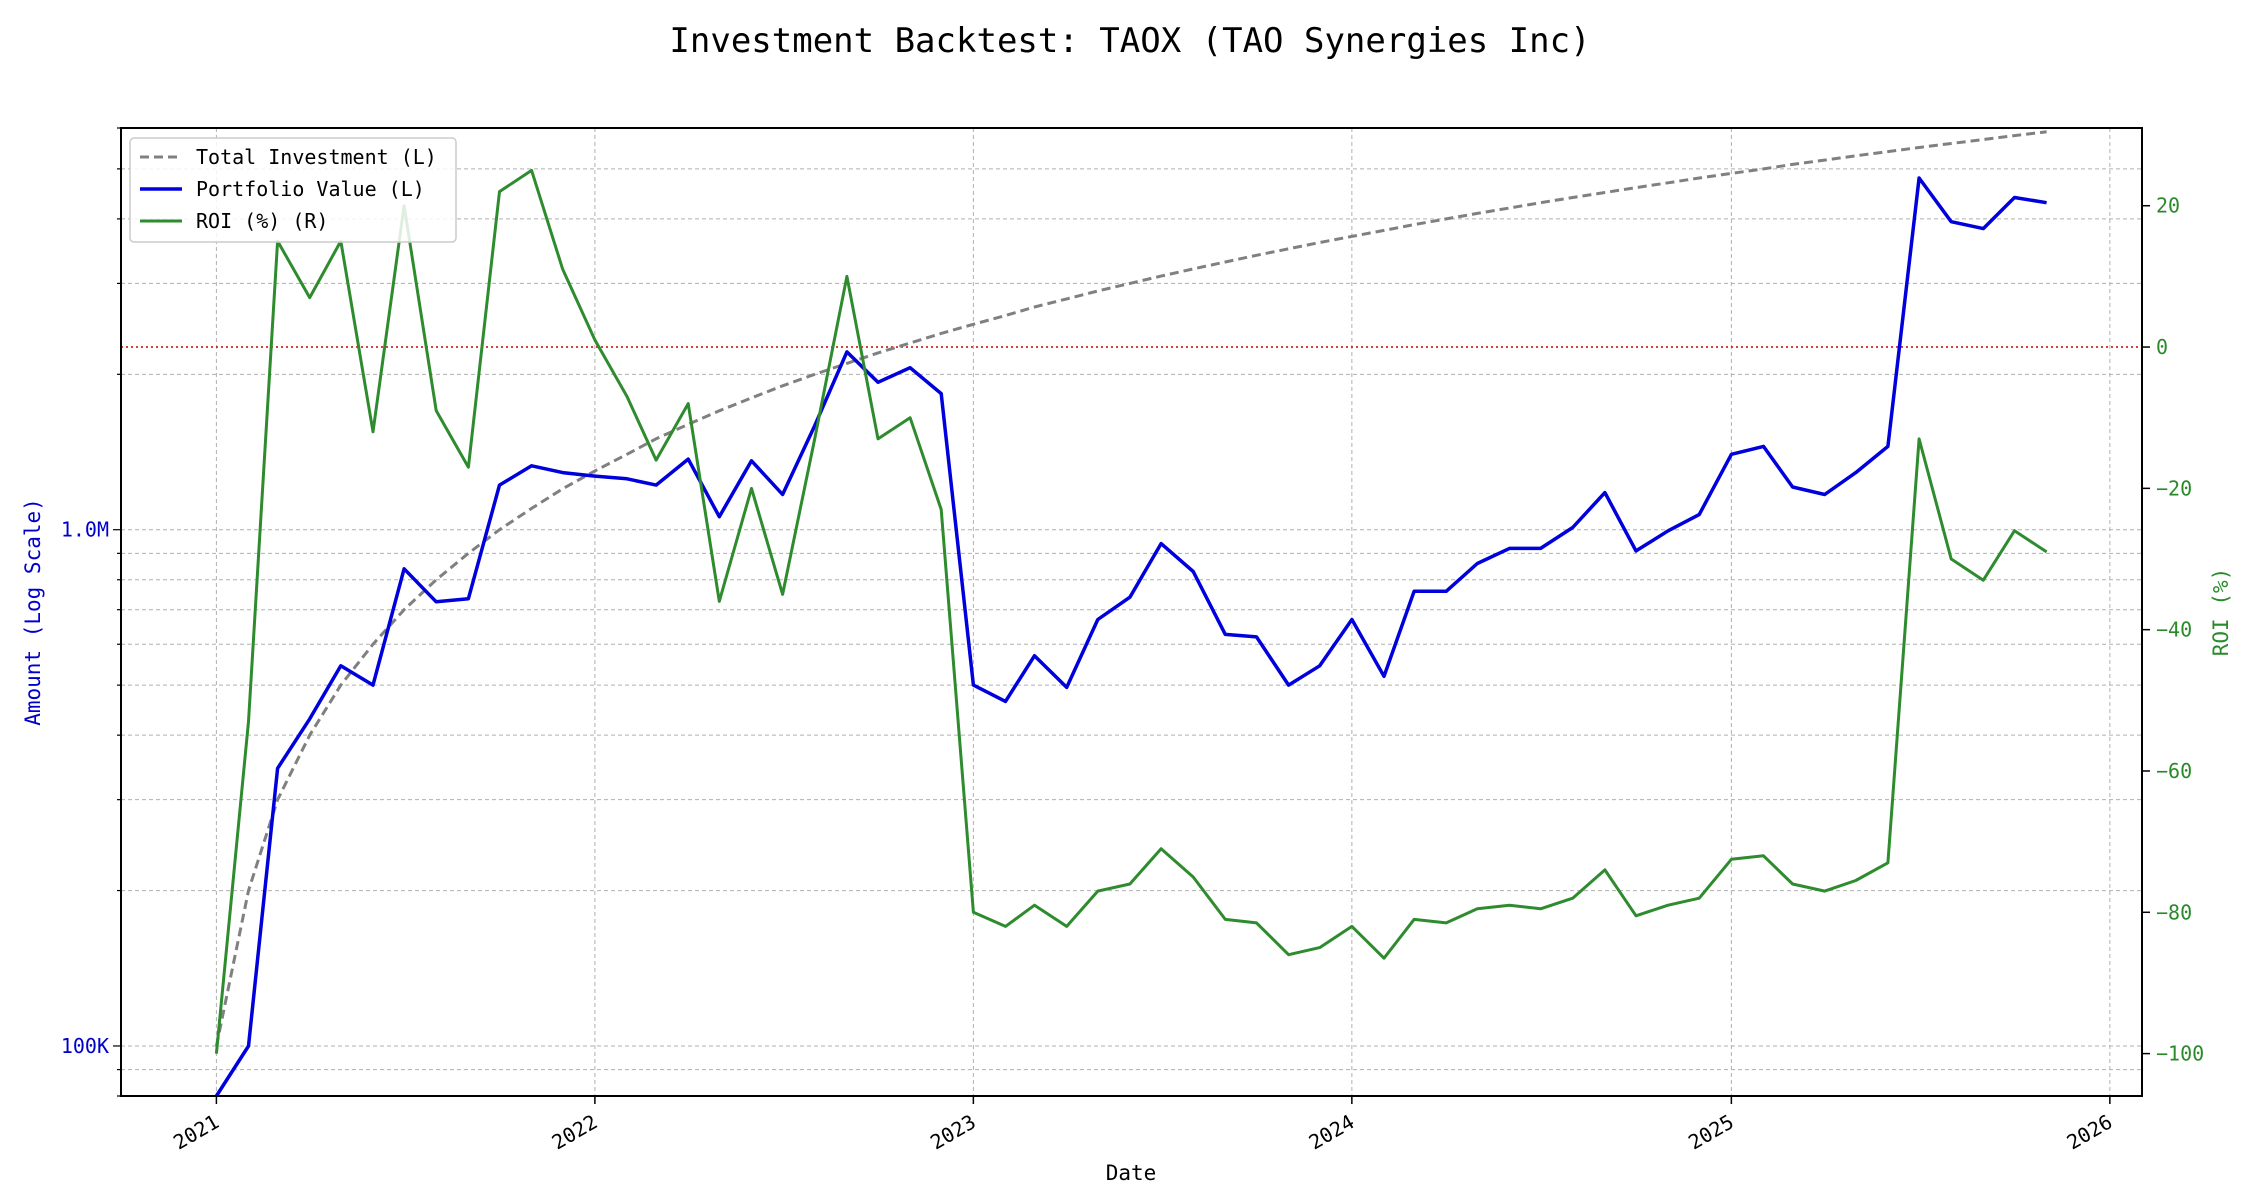 This screenshot has width=2250, height=1200. What do you see at coordinates (310, 189) in the screenshot?
I see `legend-label-portfolio-value: Portfolio Value (L)` at bounding box center [310, 189].